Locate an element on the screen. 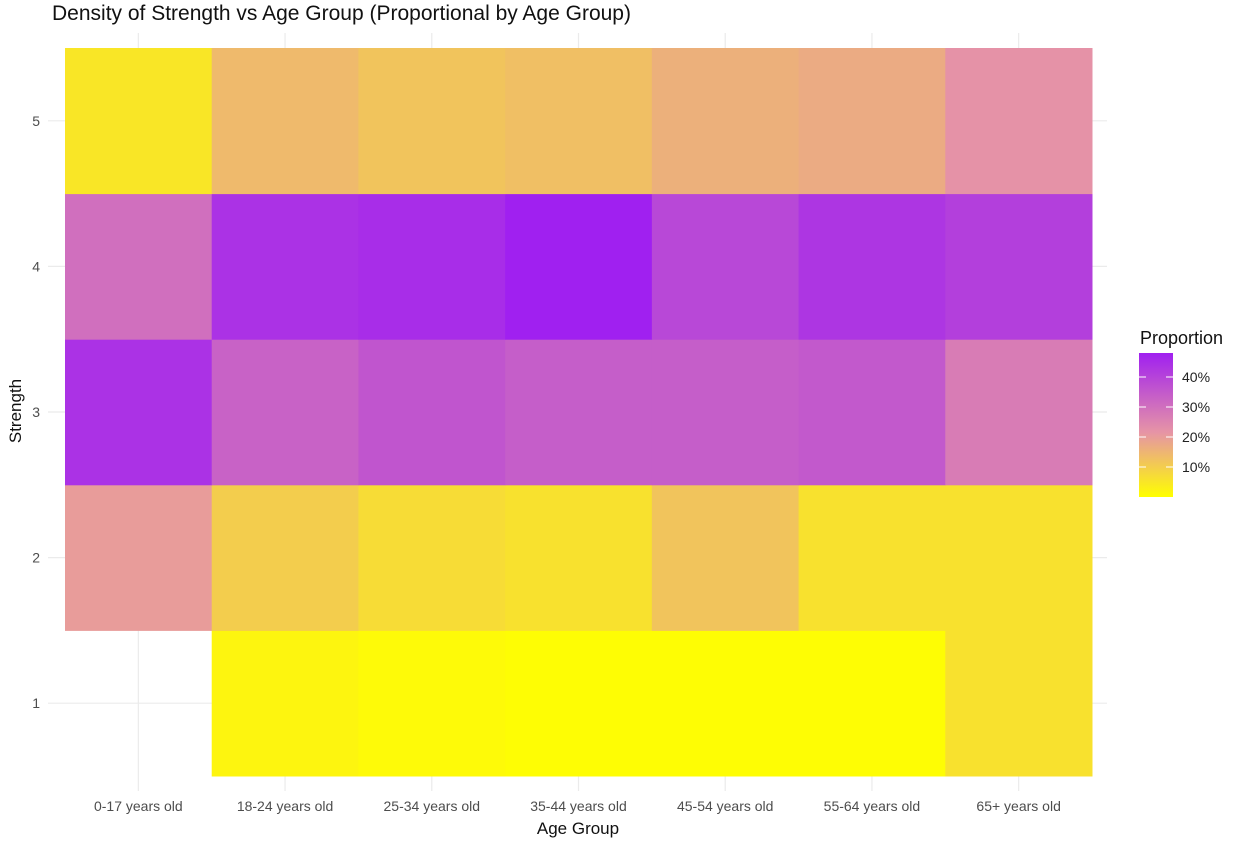 Image resolution: width=1243 pixels, height=841 pixels. x-tick-label: 18-24 years old is located at coordinates (285, 806).